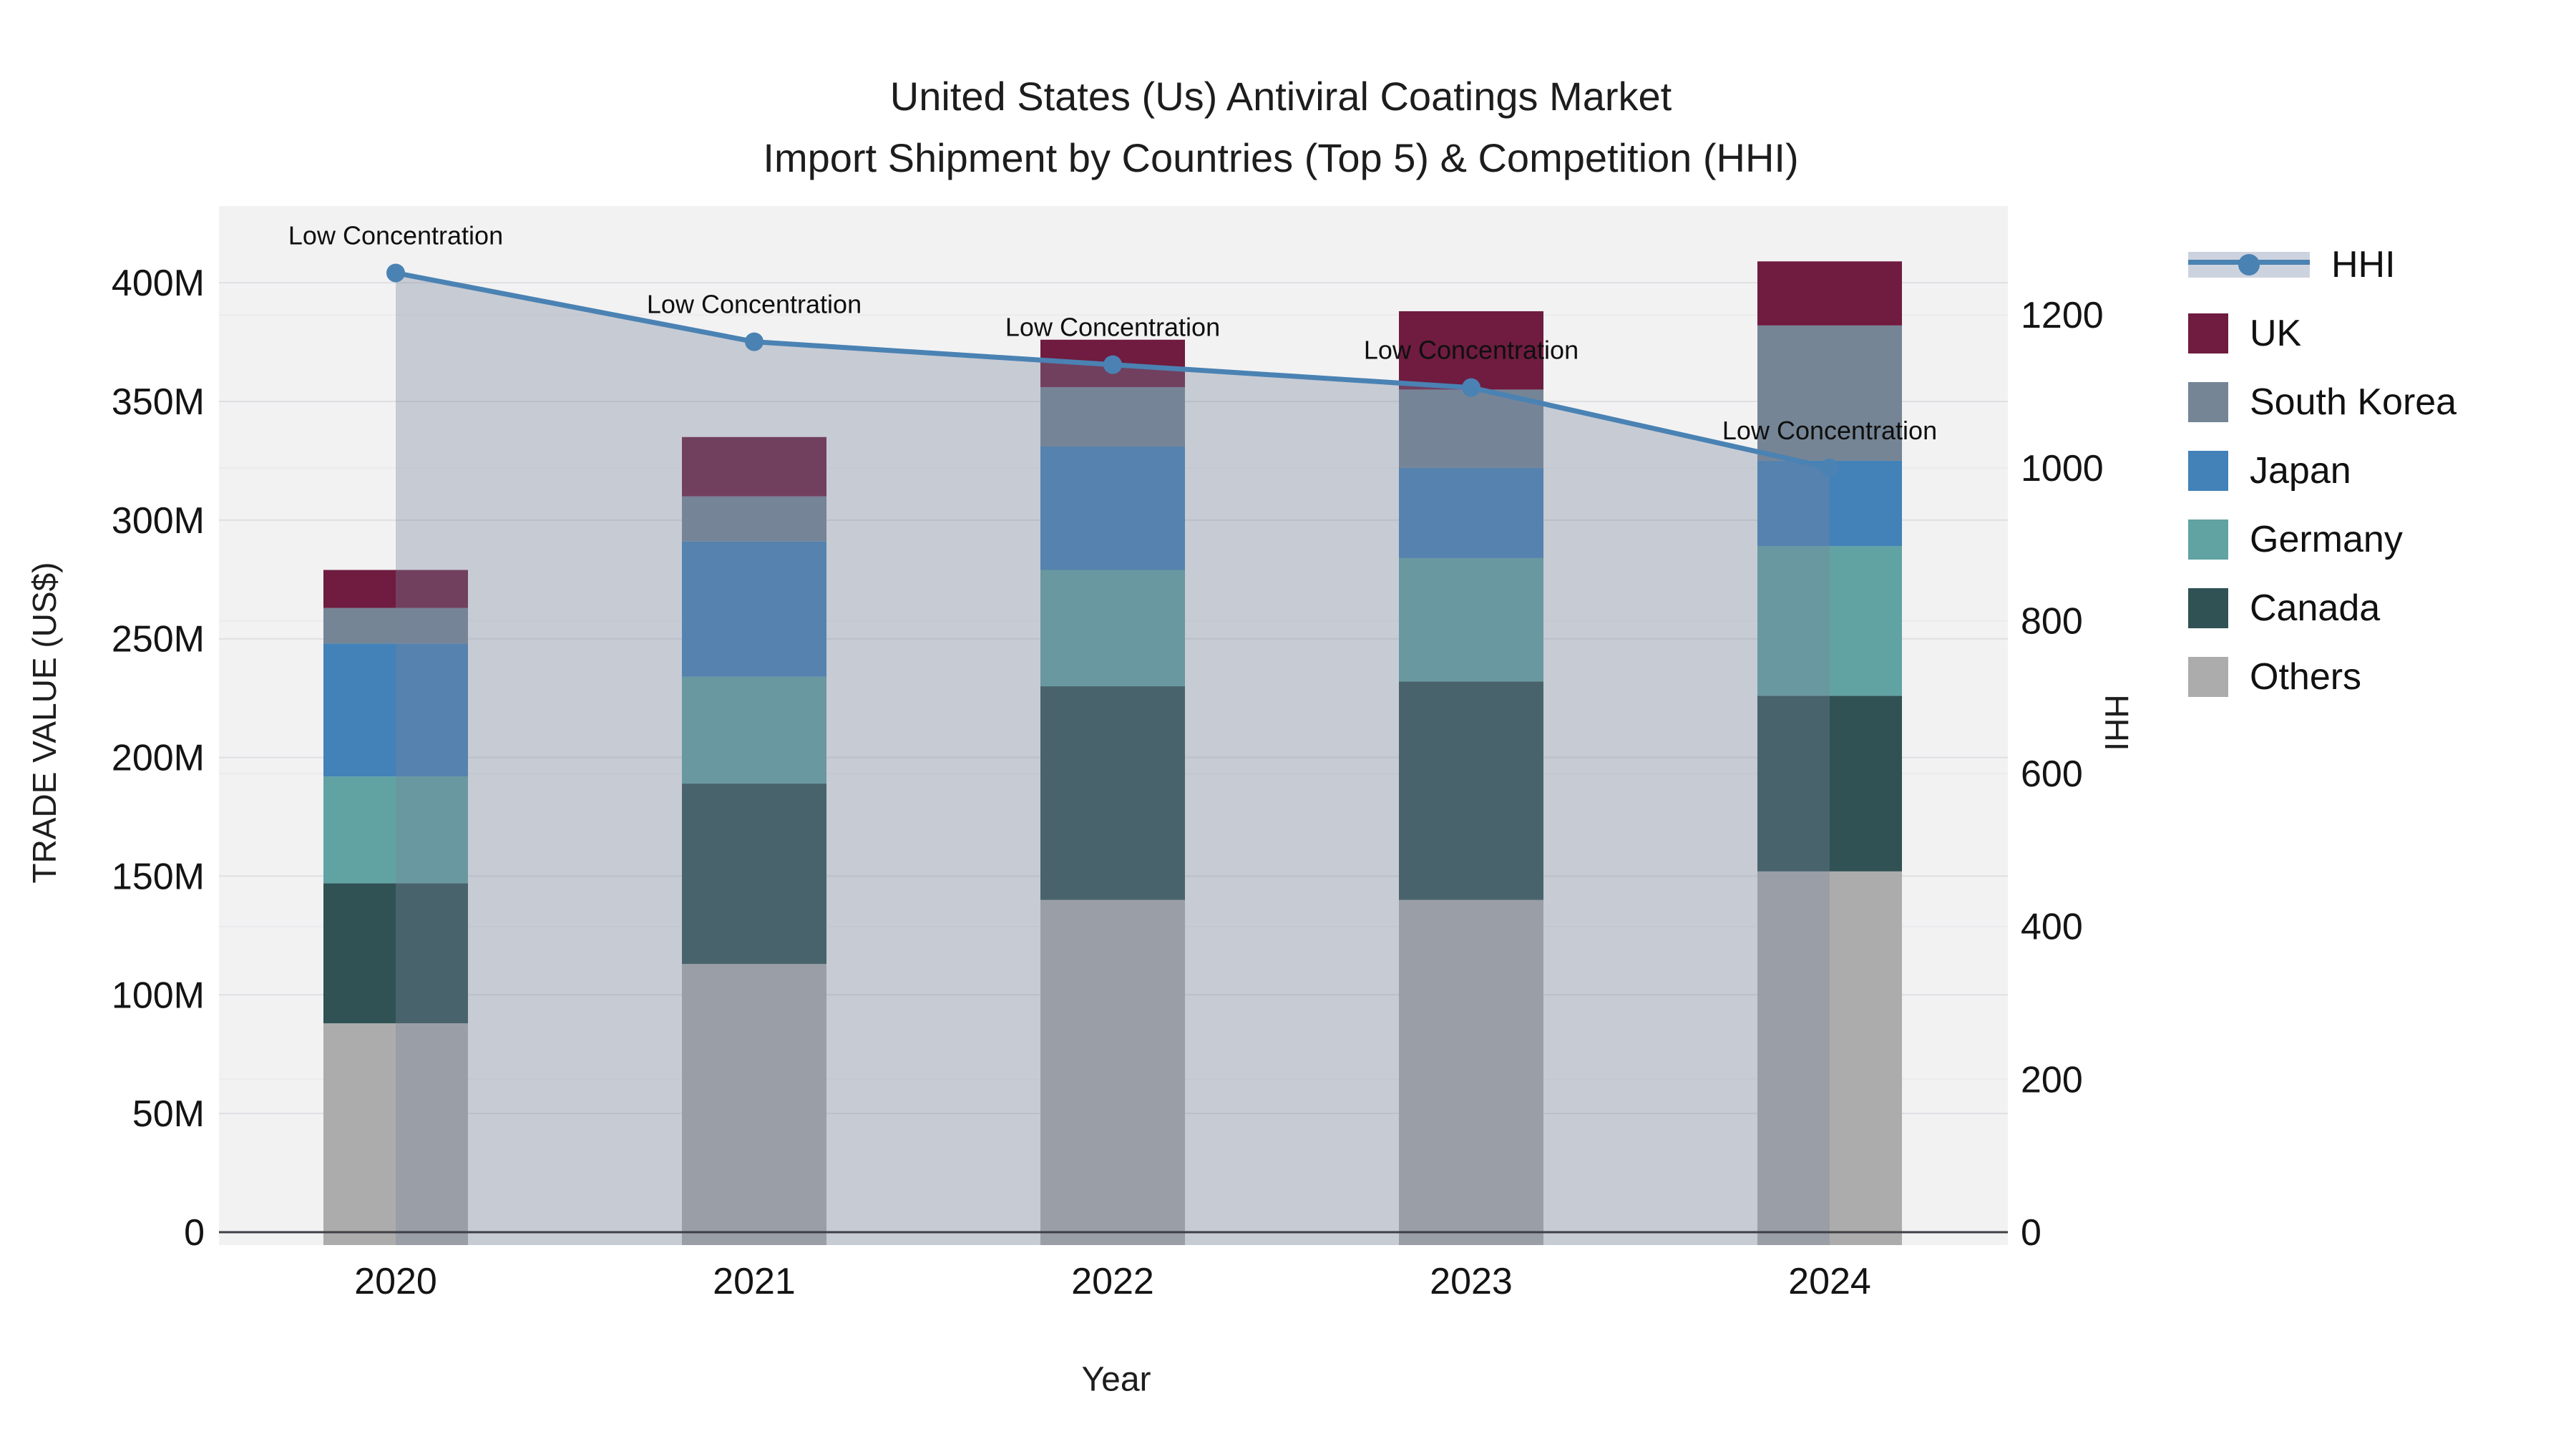 This screenshot has height=1449, width=2576. I want to click on bar-segment-uk-2023, so click(1471, 350).